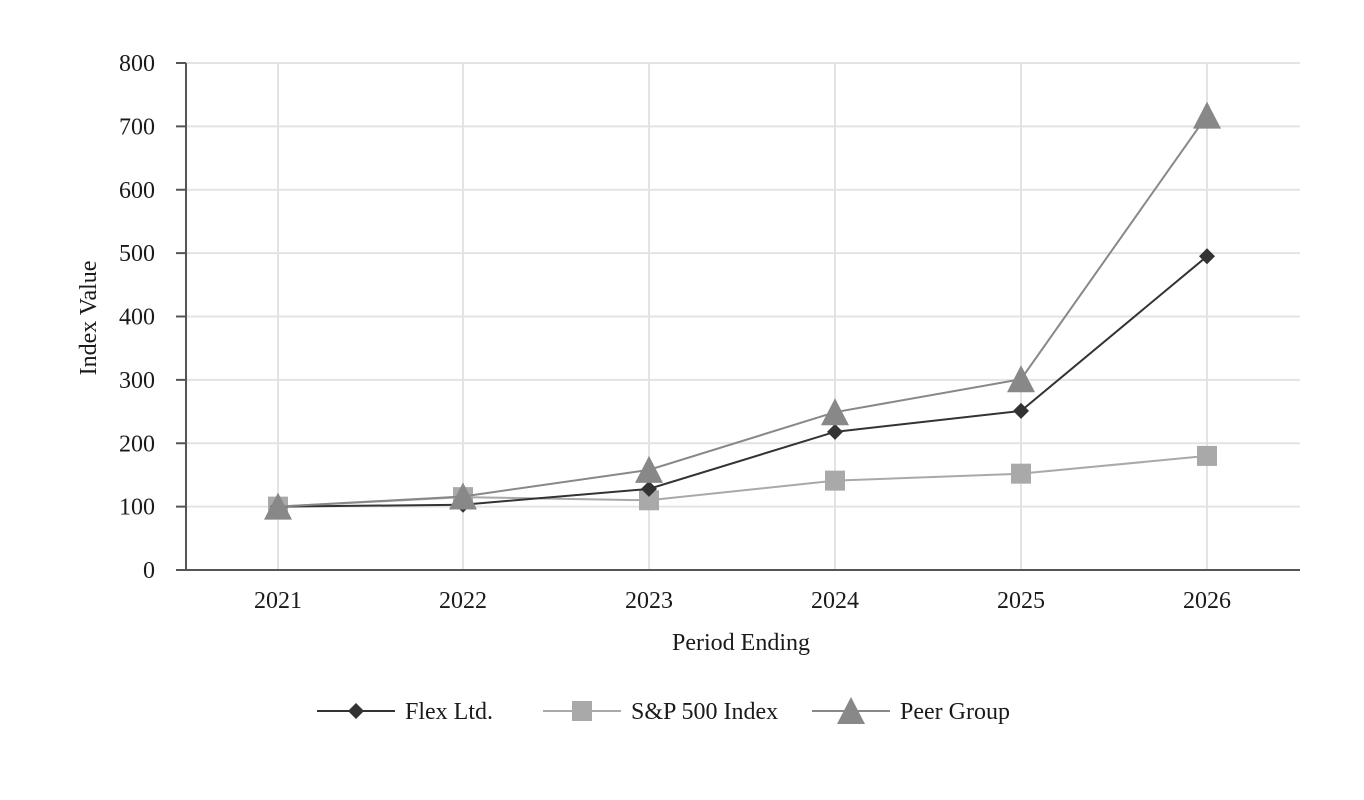 This screenshot has height=800, width=1364. Describe the element at coordinates (137, 191) in the screenshot. I see `y-tick-label: 600` at that location.